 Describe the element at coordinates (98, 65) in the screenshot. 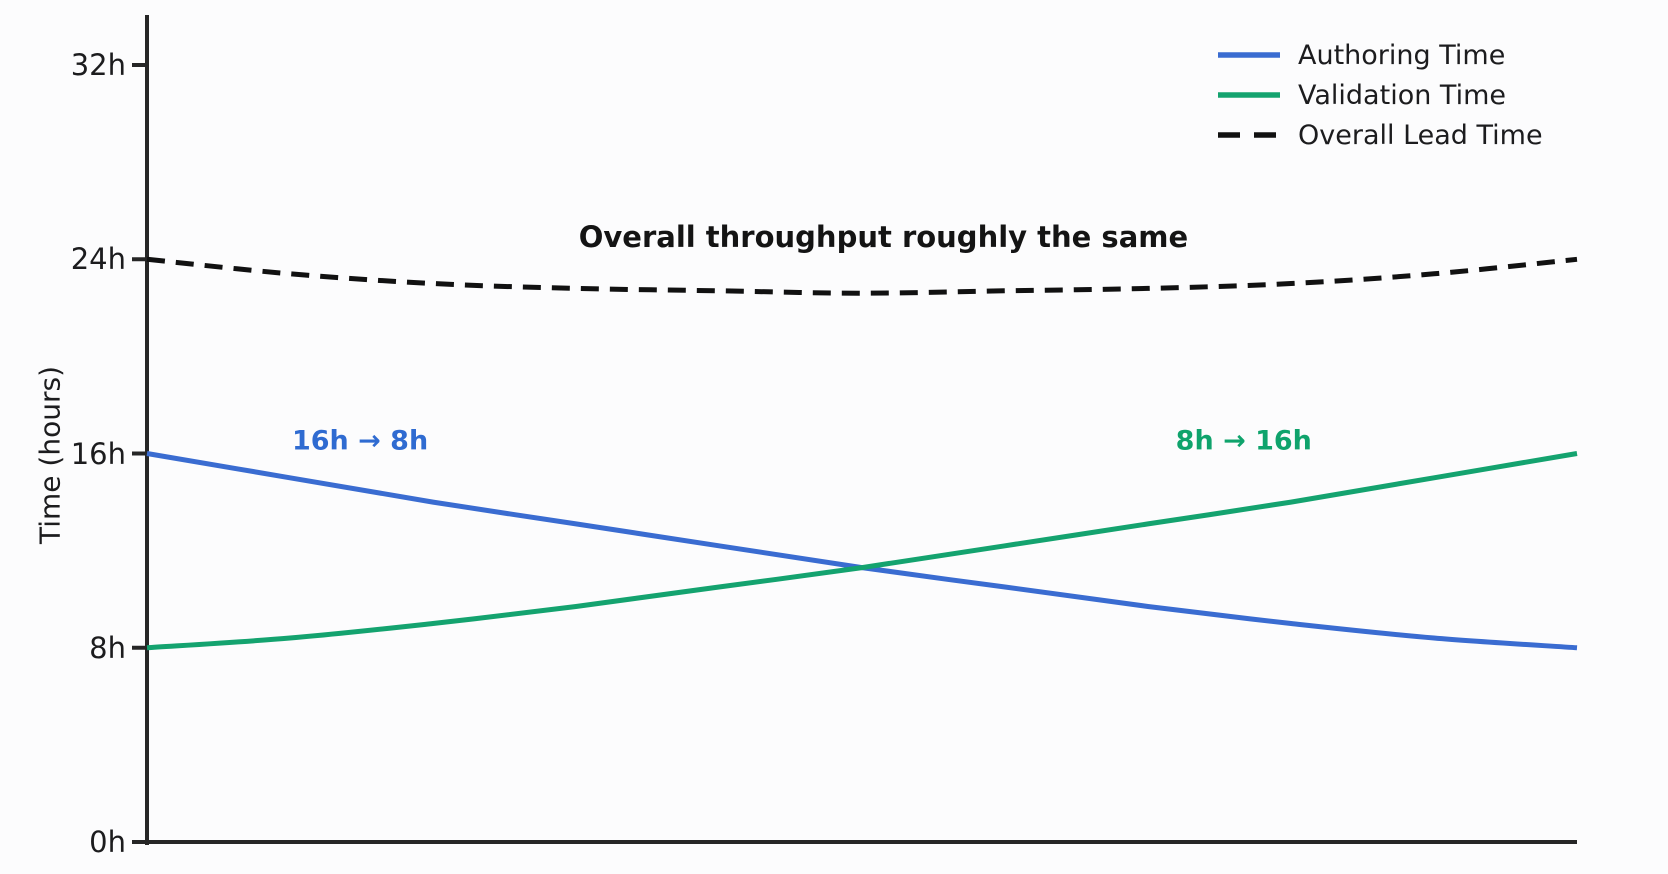

I see `y-tick-label: 32h` at that location.